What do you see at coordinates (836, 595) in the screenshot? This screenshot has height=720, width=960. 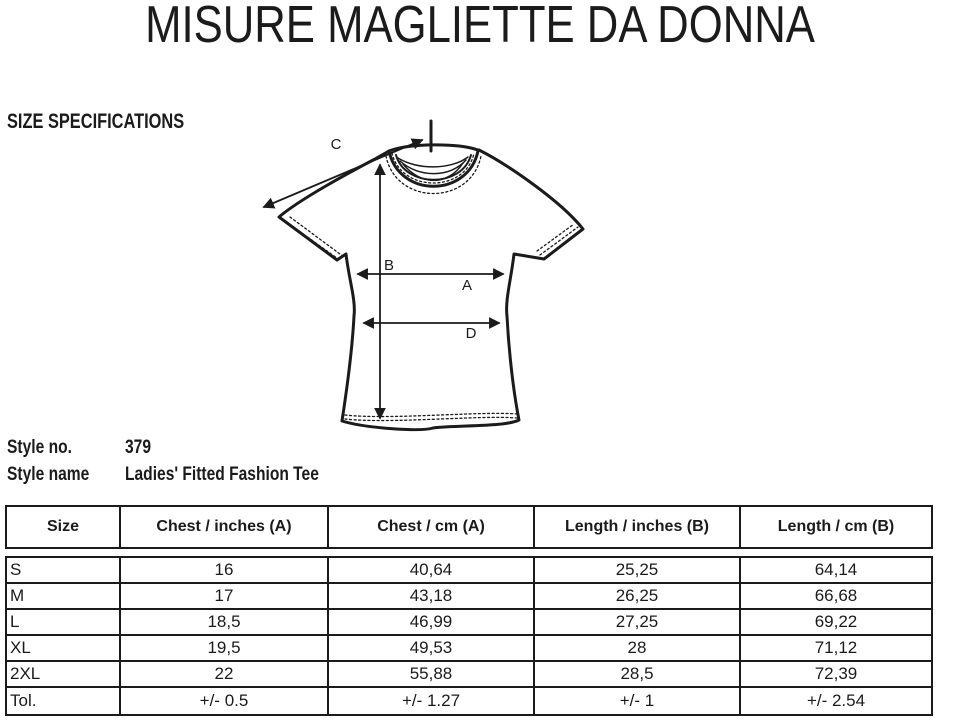 I see `cell-length-cm: 66,68` at bounding box center [836, 595].